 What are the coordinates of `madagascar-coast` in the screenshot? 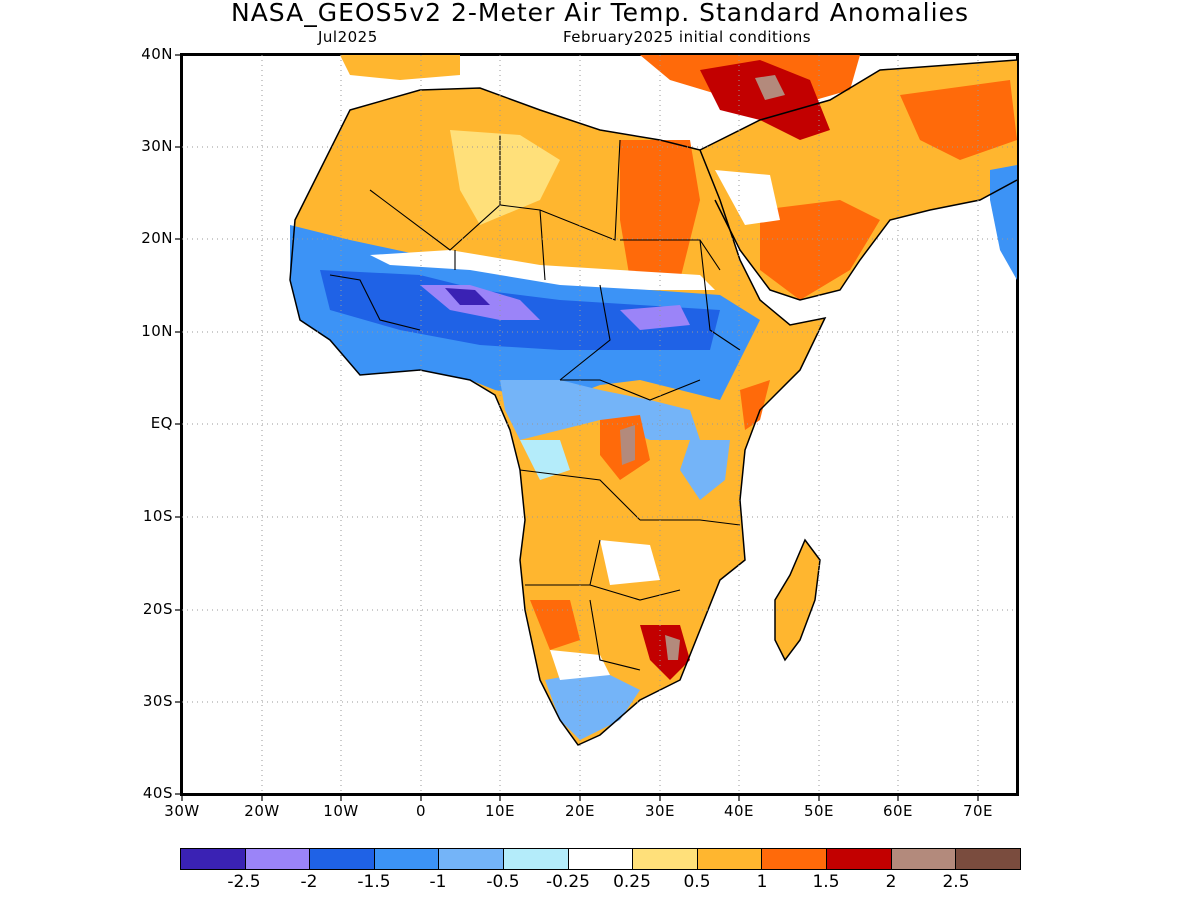 It's located at (797, 600).